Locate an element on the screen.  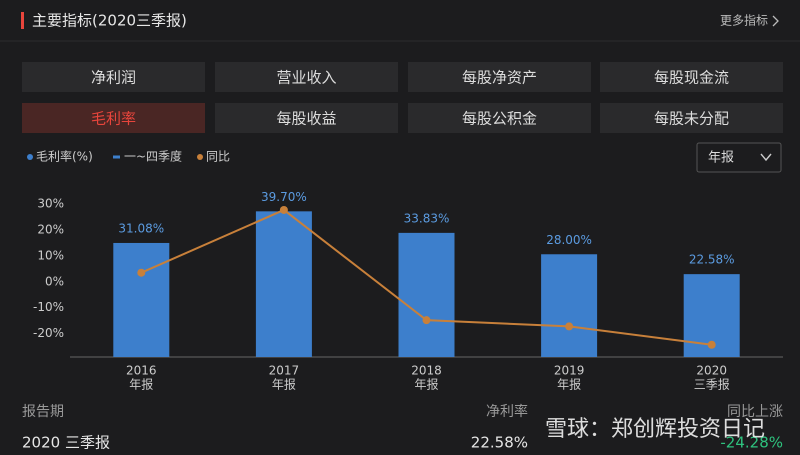
tab-label: 净利润 is located at coordinates (113, 78).